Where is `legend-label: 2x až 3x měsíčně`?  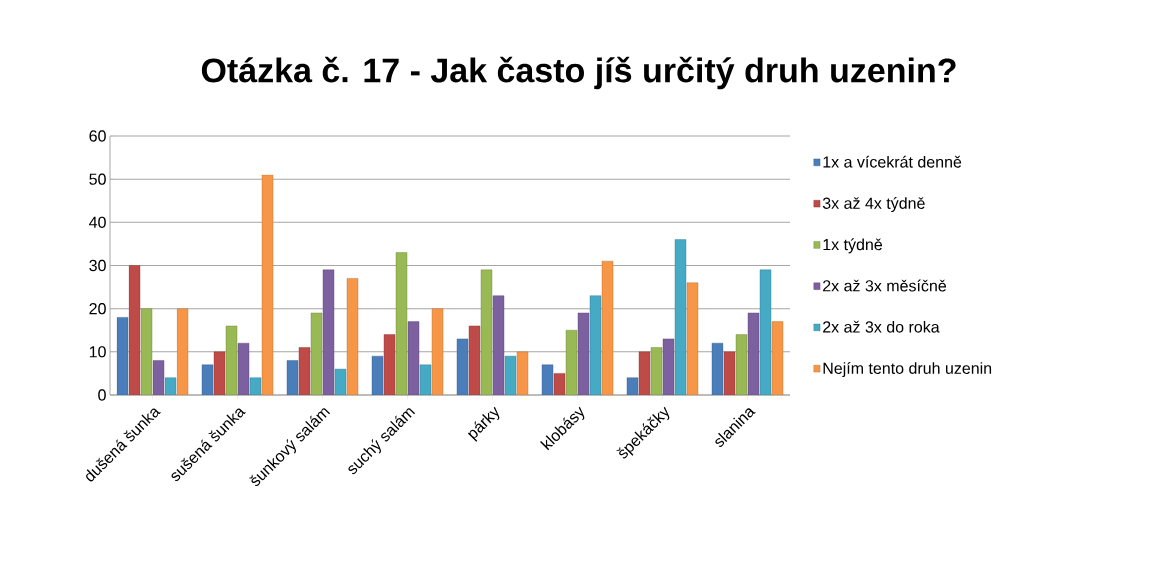
legend-label: 2x až 3x měsíčně is located at coordinates (885, 285).